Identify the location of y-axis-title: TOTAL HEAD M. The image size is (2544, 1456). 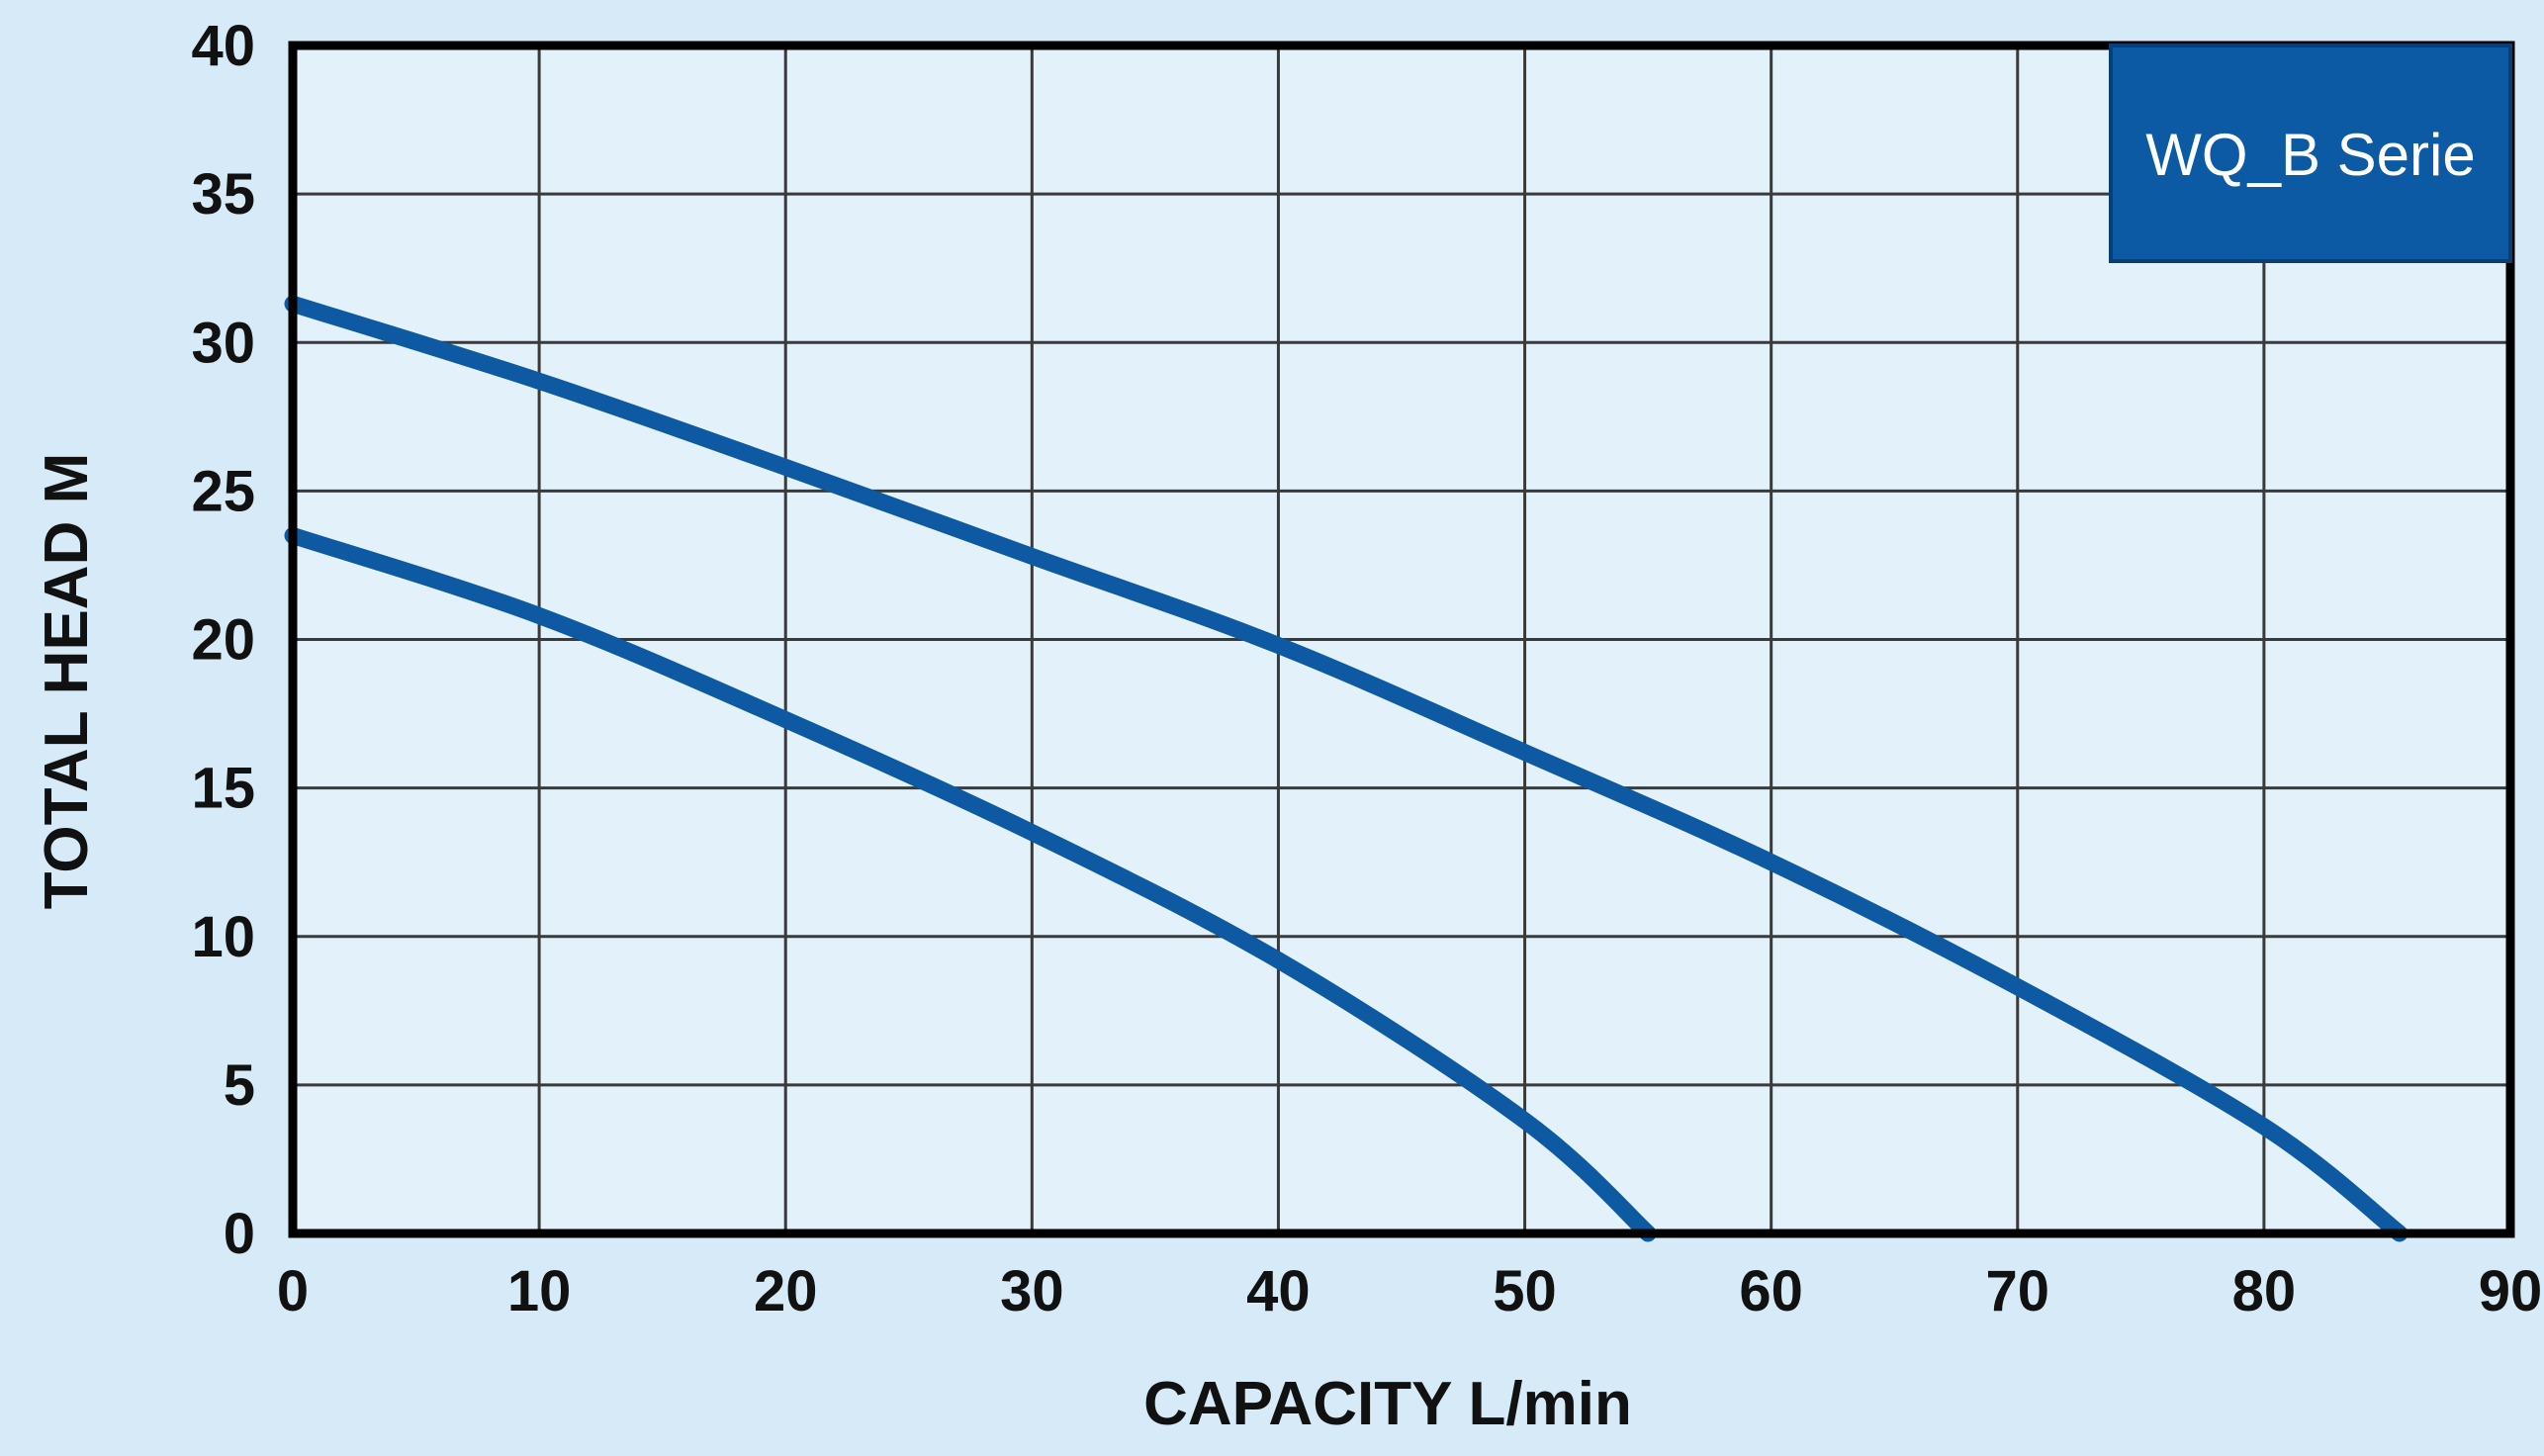
(67, 681).